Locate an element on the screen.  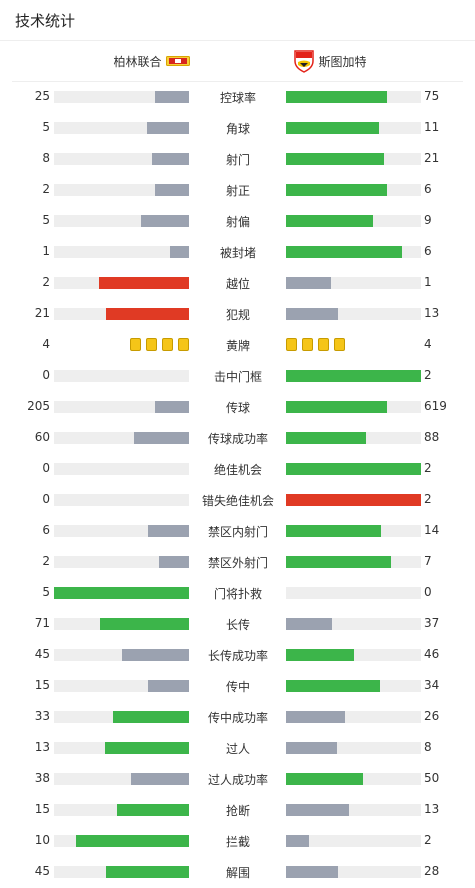
stat-row: 60 传球成功率 88 is located at coordinates (237, 438).